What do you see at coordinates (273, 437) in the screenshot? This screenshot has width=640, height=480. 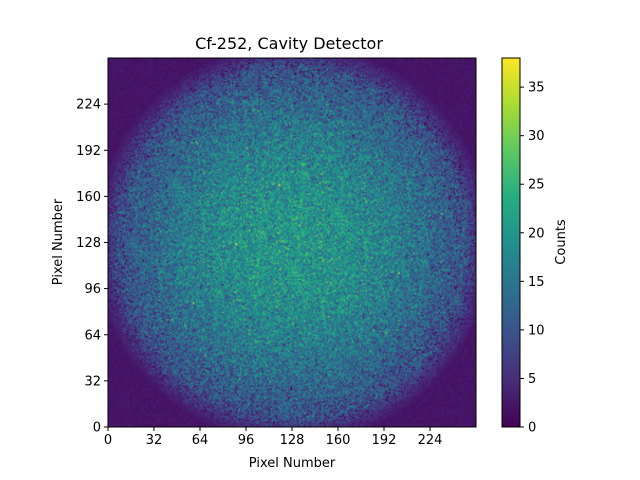 I see `x-axis-ticks: 0 32 64 96 128 160 192 224` at bounding box center [273, 437].